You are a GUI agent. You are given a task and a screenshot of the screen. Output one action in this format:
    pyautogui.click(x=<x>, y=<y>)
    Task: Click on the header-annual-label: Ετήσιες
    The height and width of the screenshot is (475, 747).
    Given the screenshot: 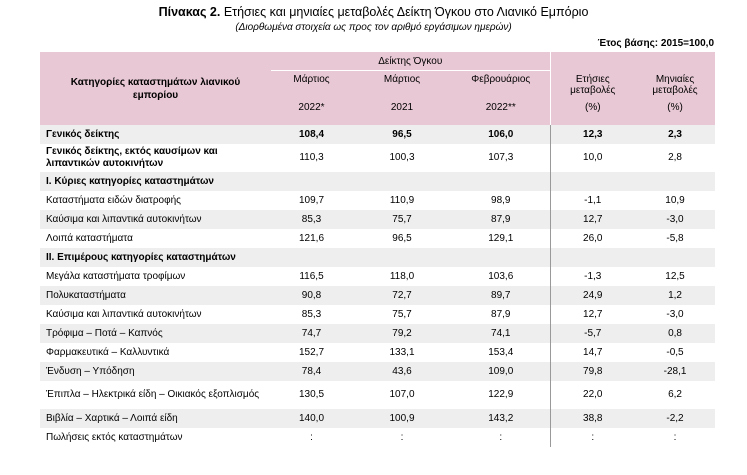 What is the action you would take?
    pyautogui.click(x=592, y=79)
    